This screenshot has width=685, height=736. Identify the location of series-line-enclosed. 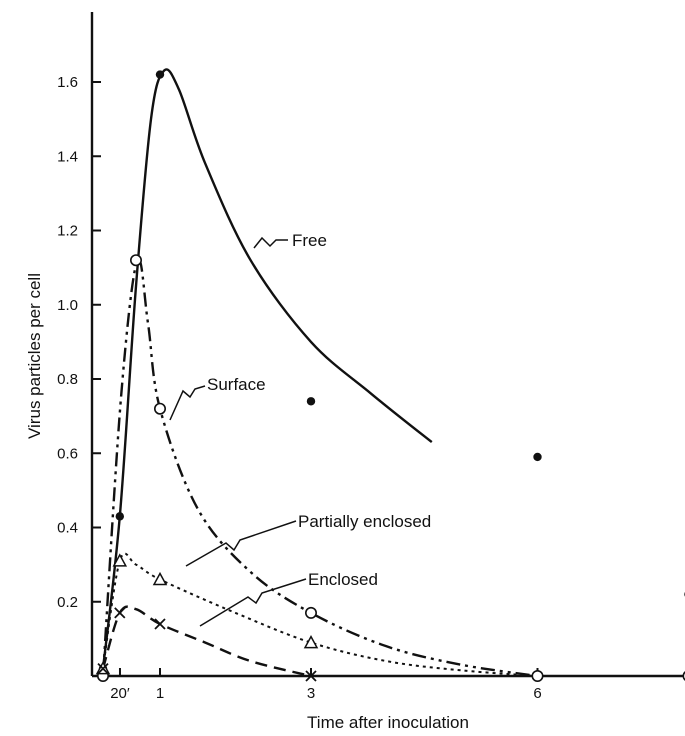
(206, 641).